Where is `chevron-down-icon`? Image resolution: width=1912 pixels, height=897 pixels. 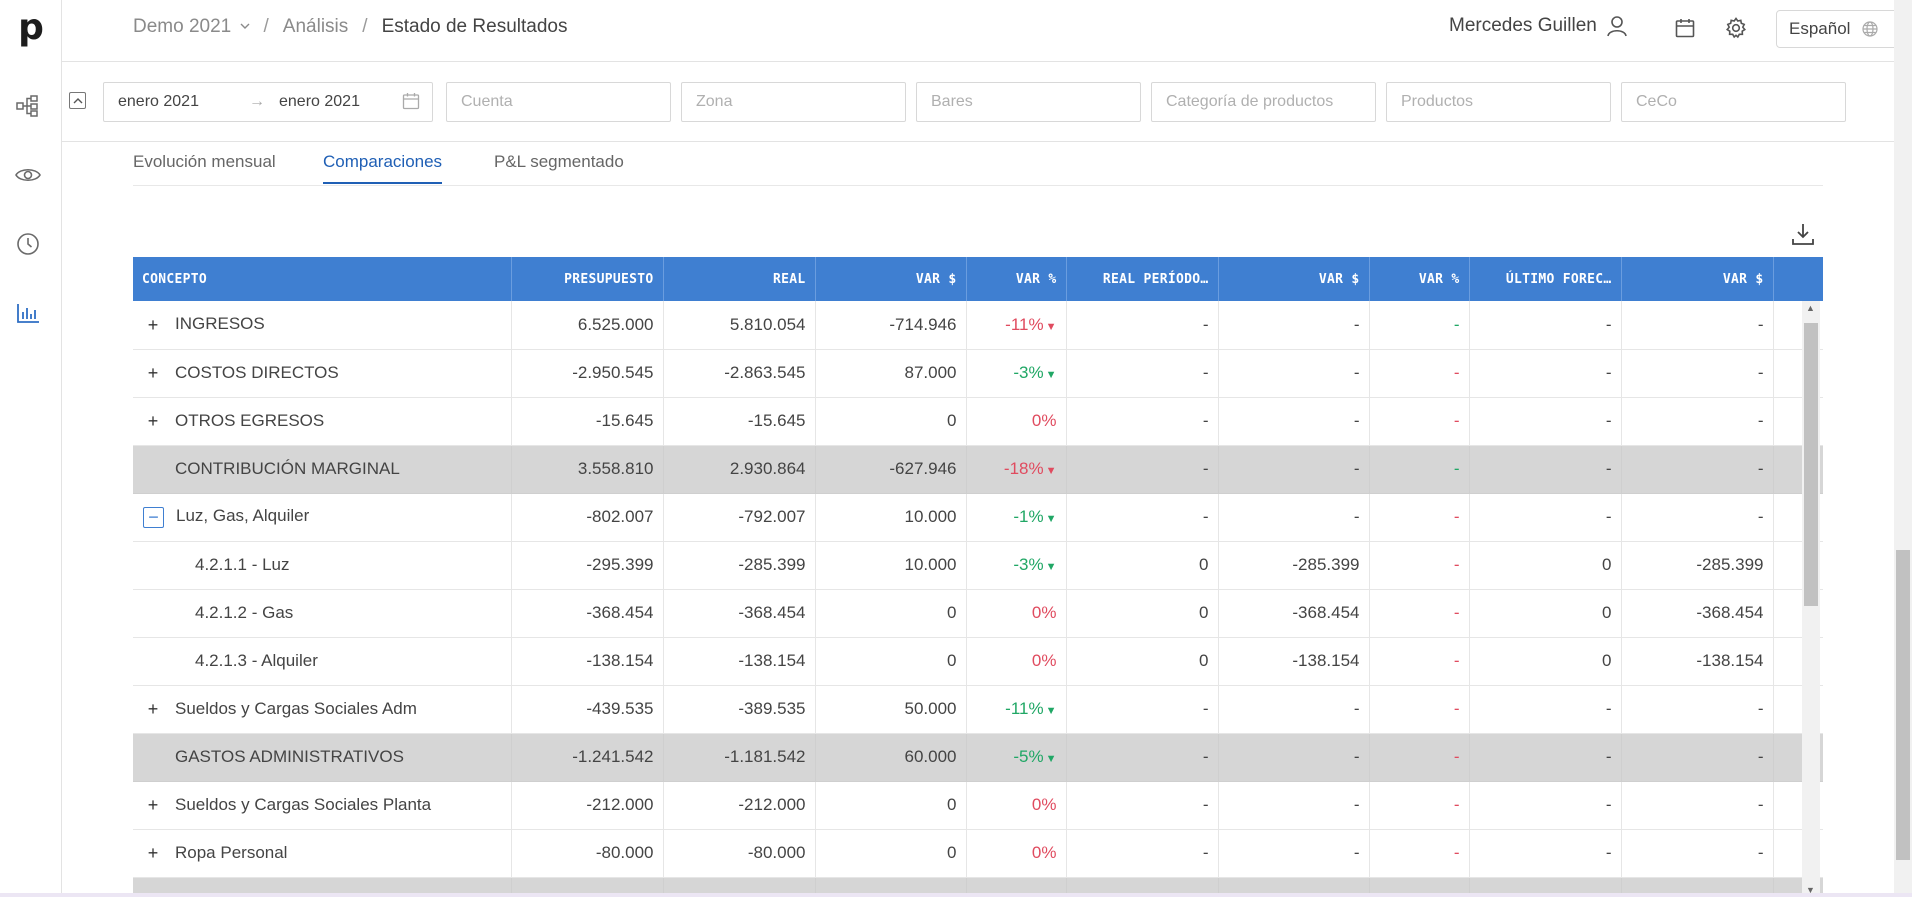
chevron-down-icon is located at coordinates (245, 26).